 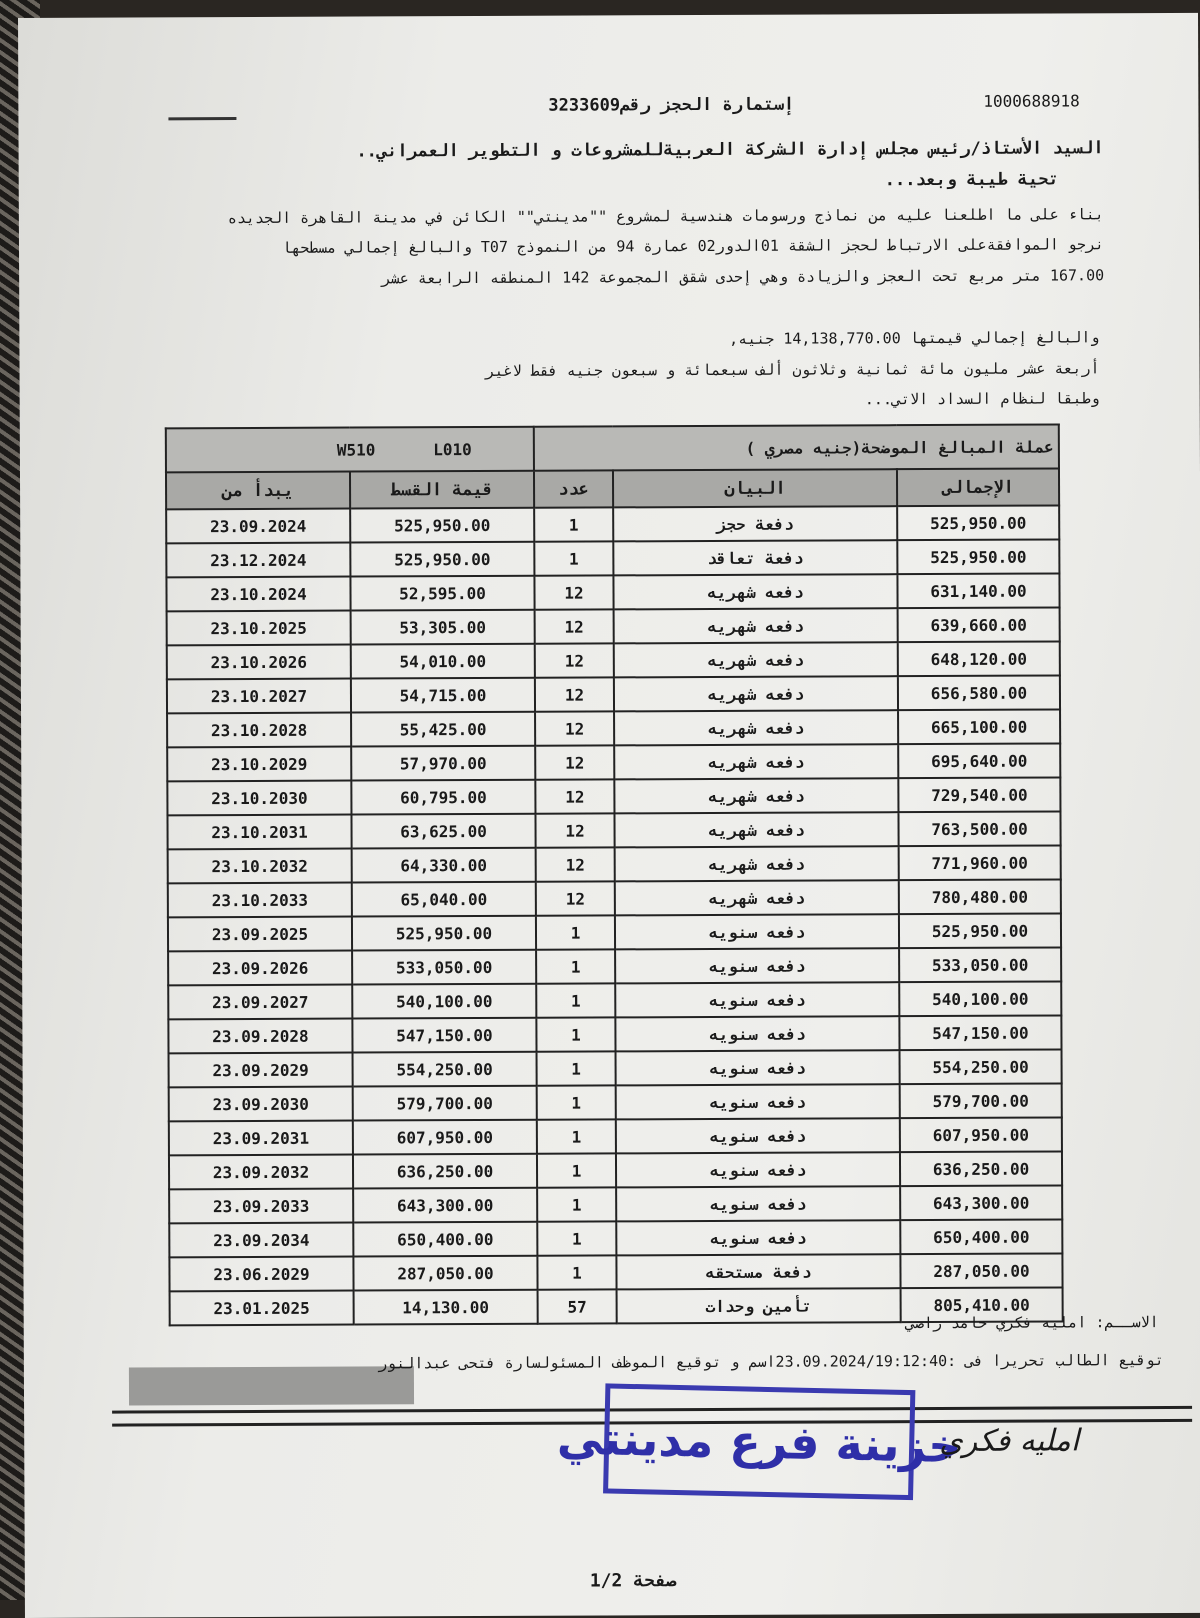 What do you see at coordinates (261, 1172) in the screenshot?
I see `cell-start: 23.09.2032` at bounding box center [261, 1172].